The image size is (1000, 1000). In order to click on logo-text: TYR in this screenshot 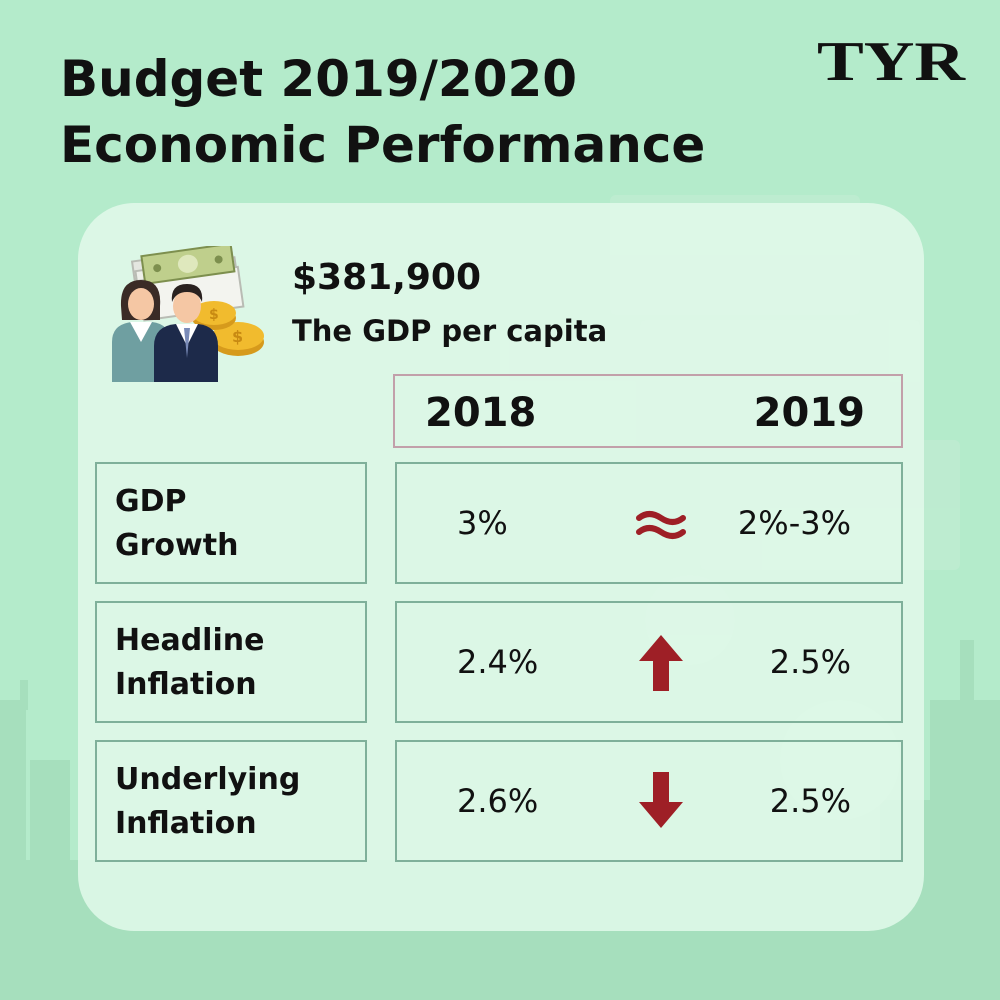, I will do `click(891, 58)`.